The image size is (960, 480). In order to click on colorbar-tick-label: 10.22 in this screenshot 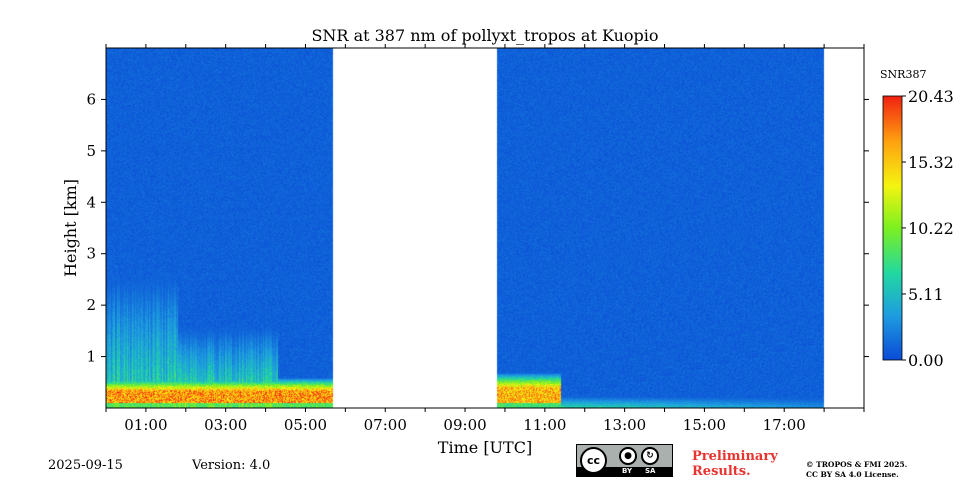, I will do `click(931, 228)`.